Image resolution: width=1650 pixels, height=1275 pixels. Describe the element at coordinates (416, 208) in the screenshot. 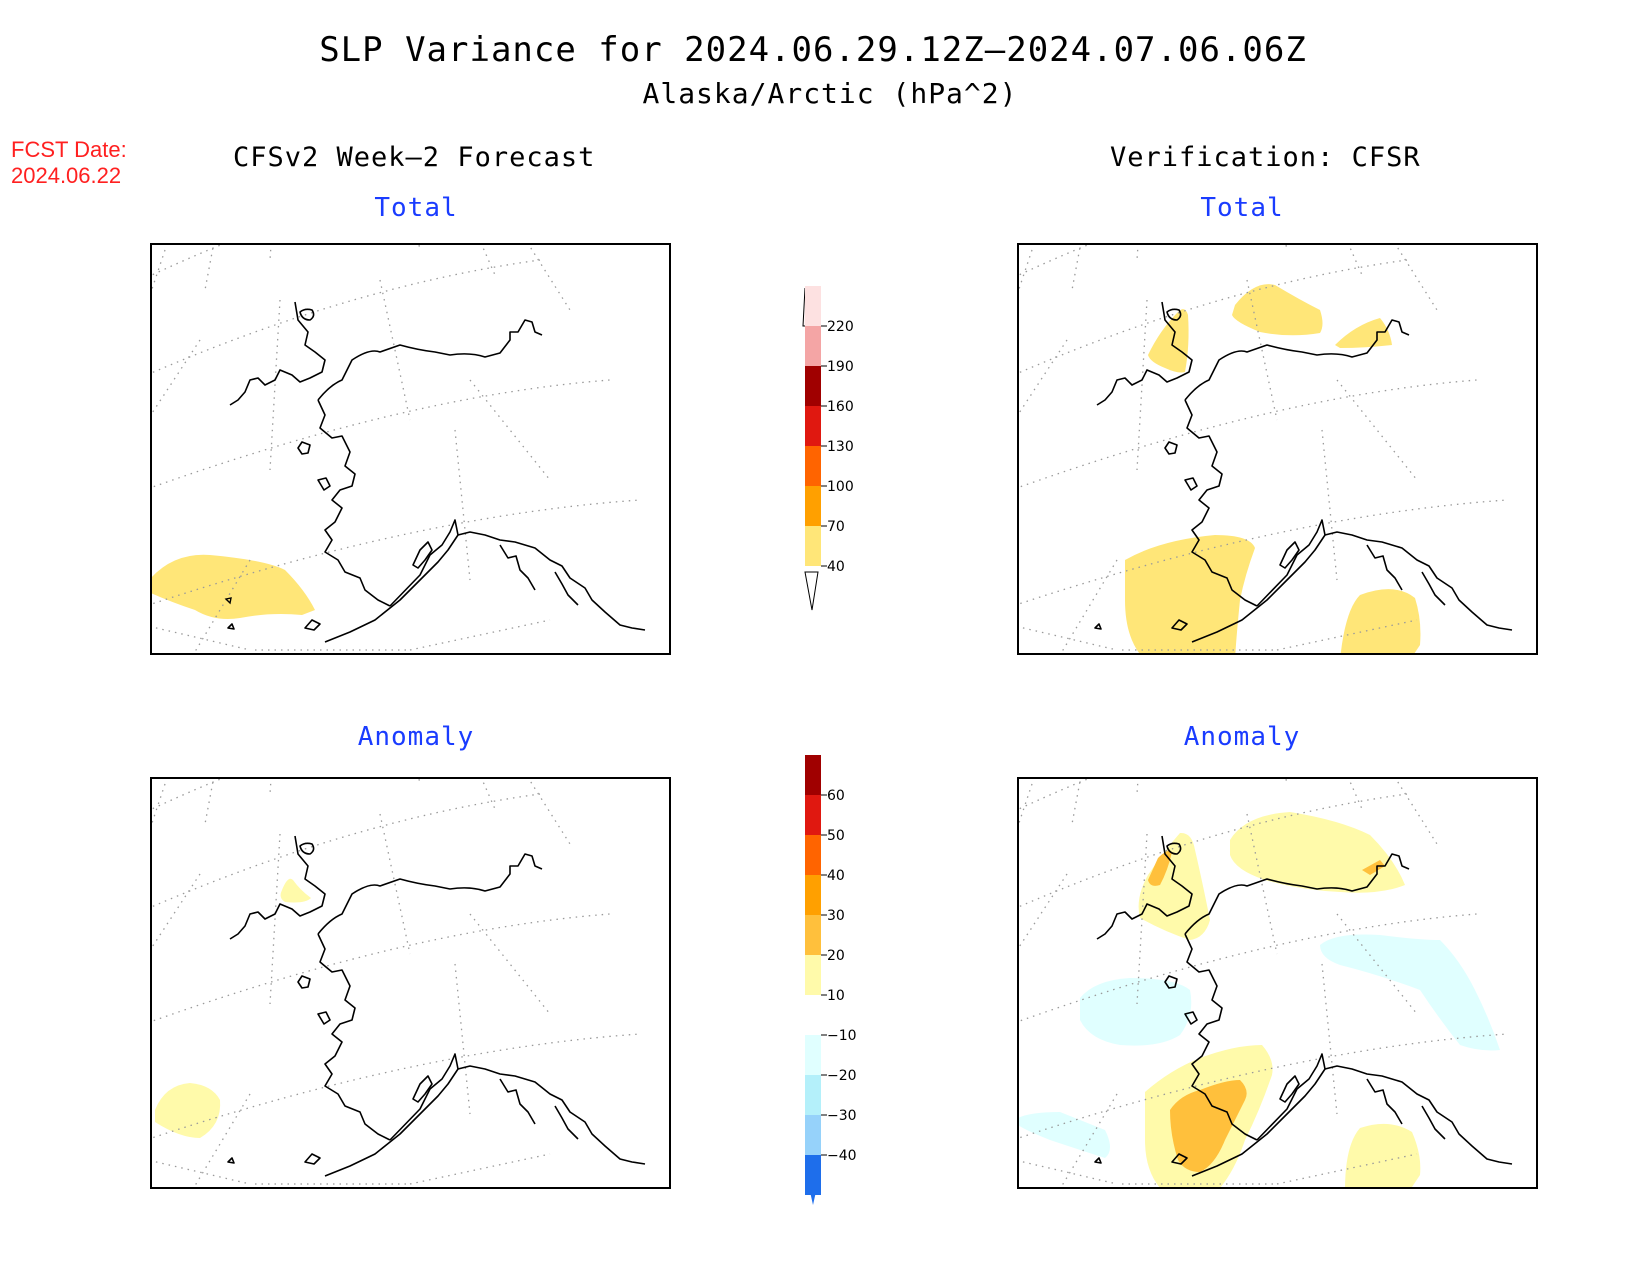

I see `forecast-total-subtitle: Total` at that location.